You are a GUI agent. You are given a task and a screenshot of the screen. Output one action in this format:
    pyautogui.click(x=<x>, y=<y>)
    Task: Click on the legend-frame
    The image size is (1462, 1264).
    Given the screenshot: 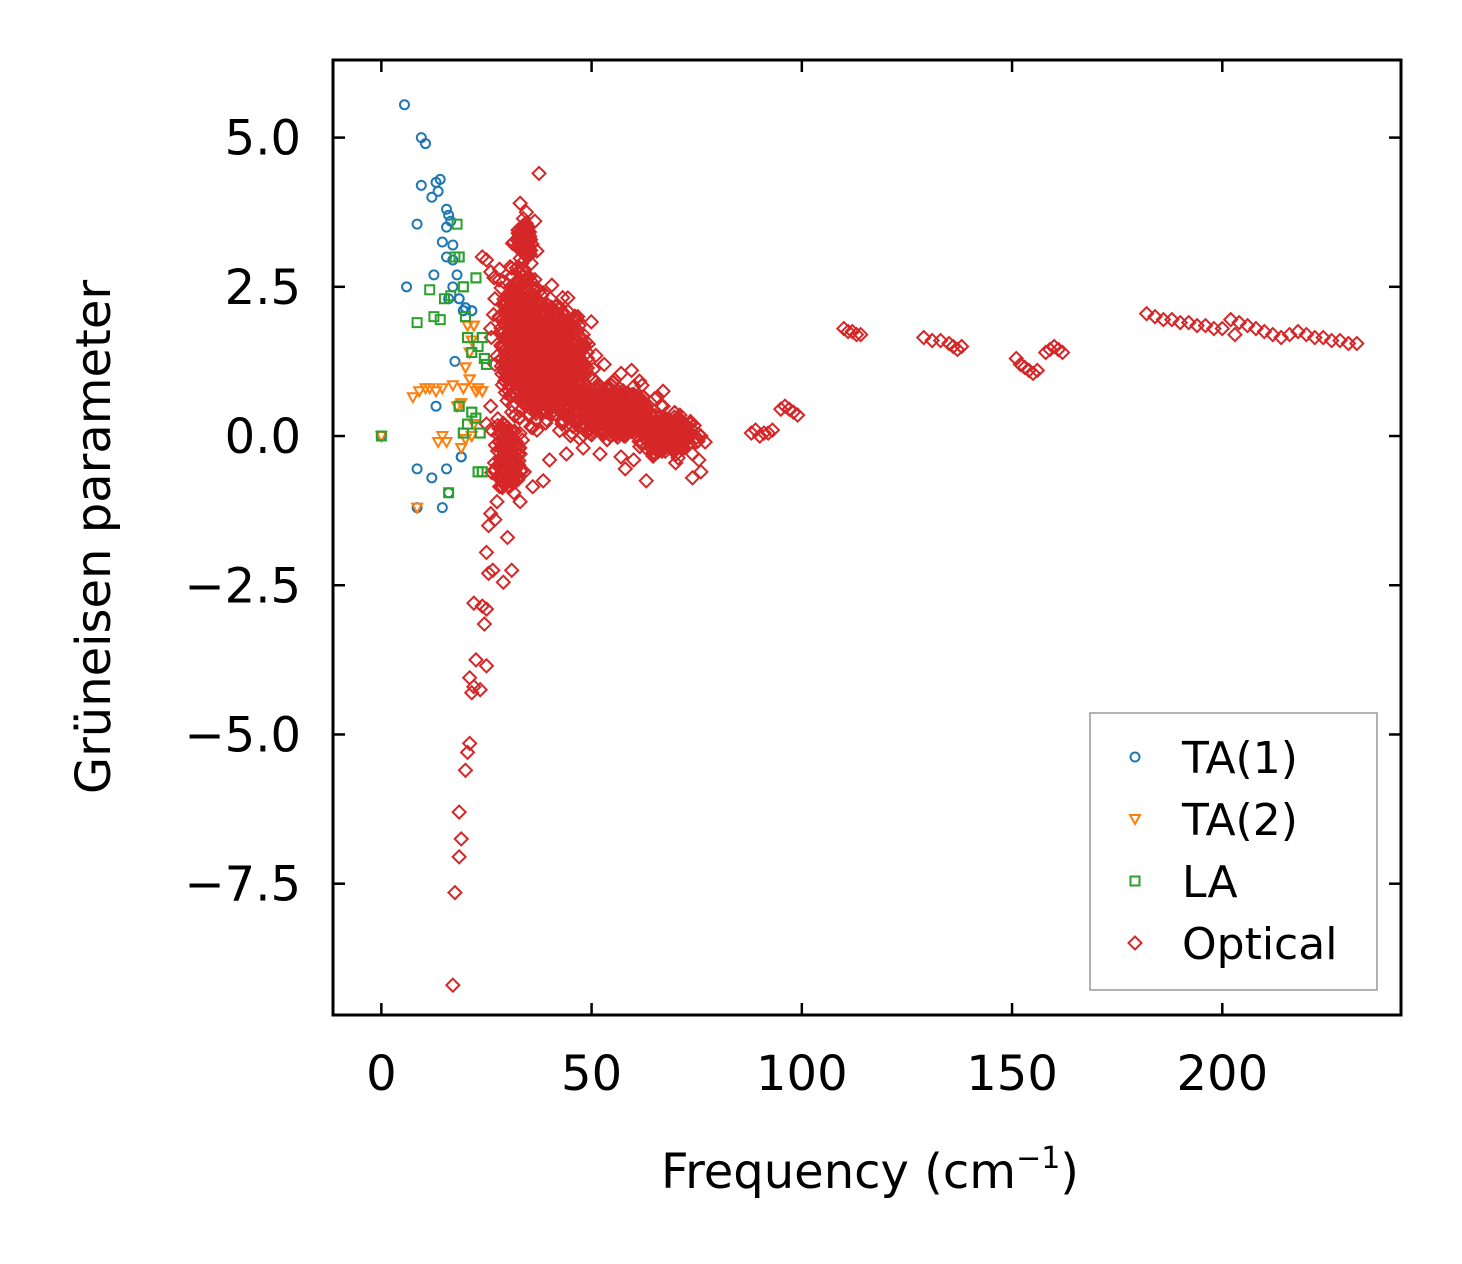 What is the action you would take?
    pyautogui.click(x=1233, y=851)
    